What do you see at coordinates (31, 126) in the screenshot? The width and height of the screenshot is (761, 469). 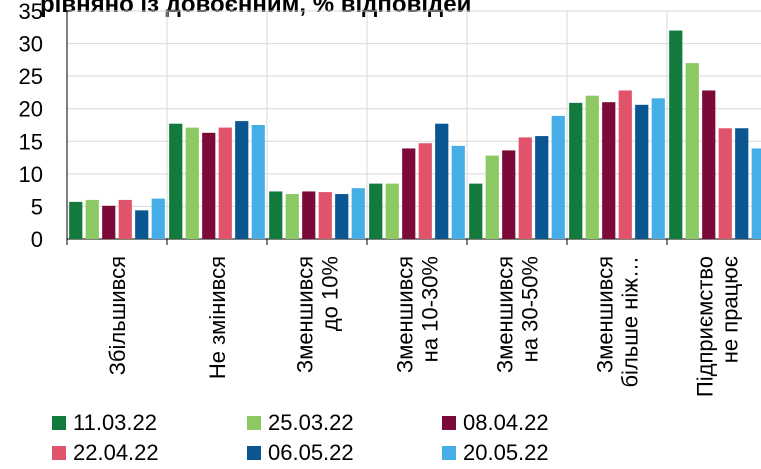 I see `y-axis-tick-labels: 0 5 10 15 20 25 30 35` at bounding box center [31, 126].